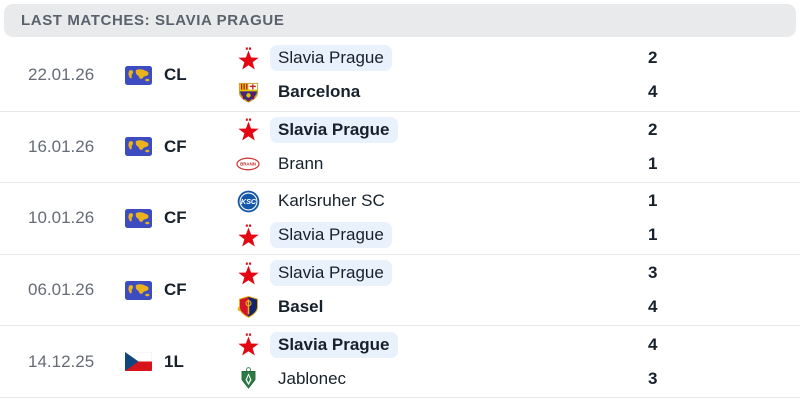 This screenshot has height=400, width=800. What do you see at coordinates (61, 75) in the screenshot?
I see `match-date: 22.01.26` at bounding box center [61, 75].